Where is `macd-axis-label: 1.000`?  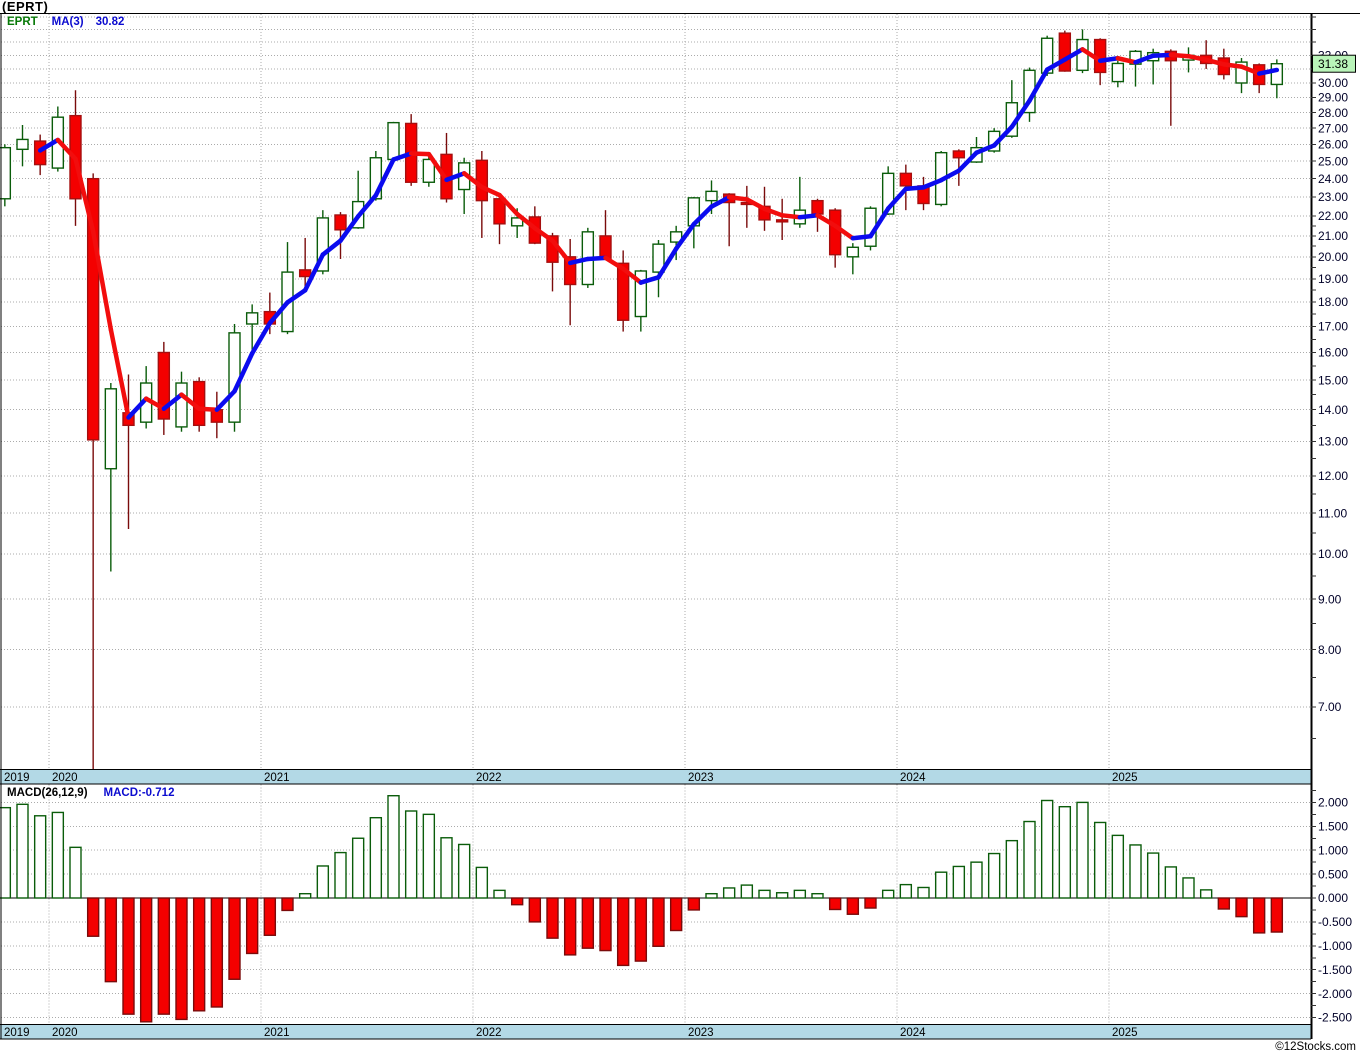
macd-axis-label: 1.000 is located at coordinates (1333, 850).